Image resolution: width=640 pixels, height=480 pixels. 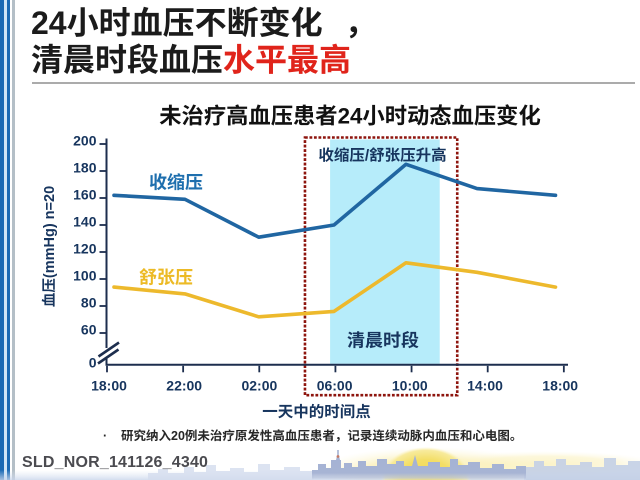 What do you see at coordinates (582, 469) in the screenshot?
I see `skyline-right-pale` at bounding box center [582, 469].